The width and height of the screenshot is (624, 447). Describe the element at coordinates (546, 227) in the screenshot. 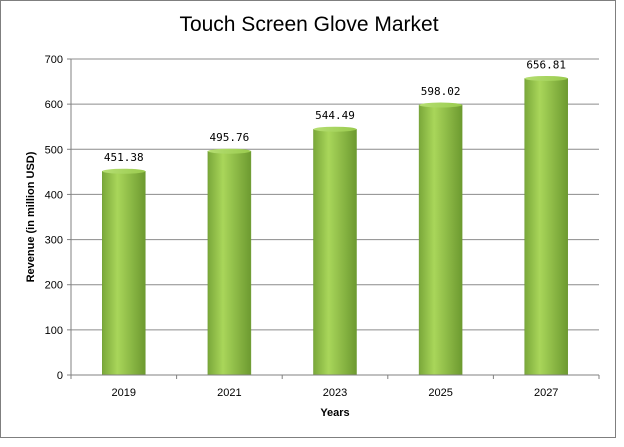

I see `bar-2027` at that location.